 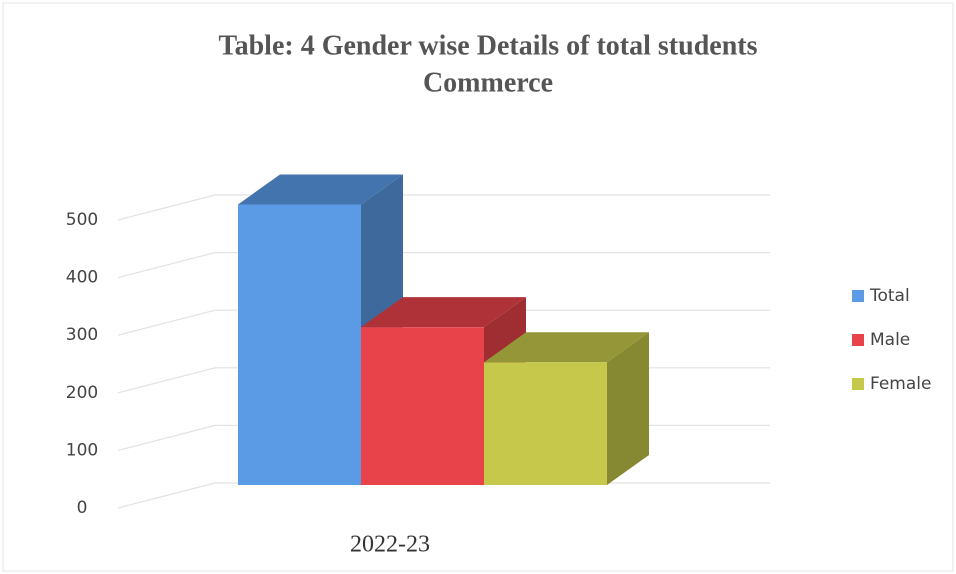 I want to click on chart-subtitle: Commerce, so click(x=488, y=82).